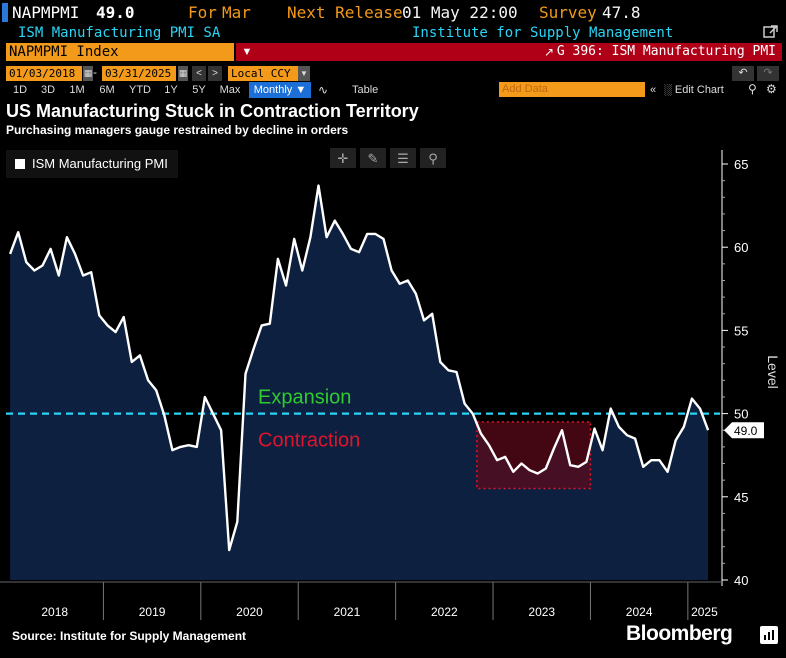 The width and height of the screenshot is (786, 658). Describe the element at coordinates (768, 73) in the screenshot. I see `redo-icon: ↷` at that location.